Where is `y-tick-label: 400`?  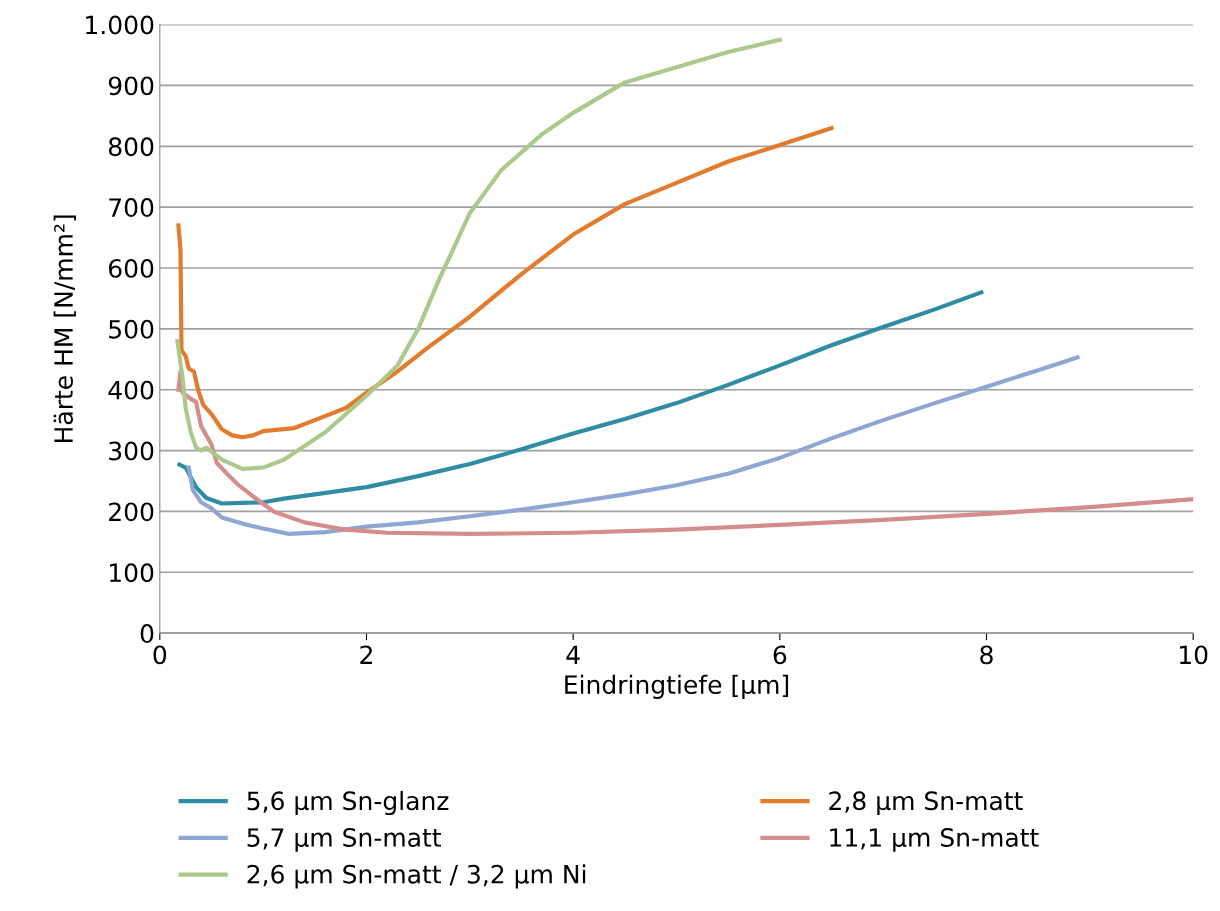
y-tick-label: 400 is located at coordinates (131, 390).